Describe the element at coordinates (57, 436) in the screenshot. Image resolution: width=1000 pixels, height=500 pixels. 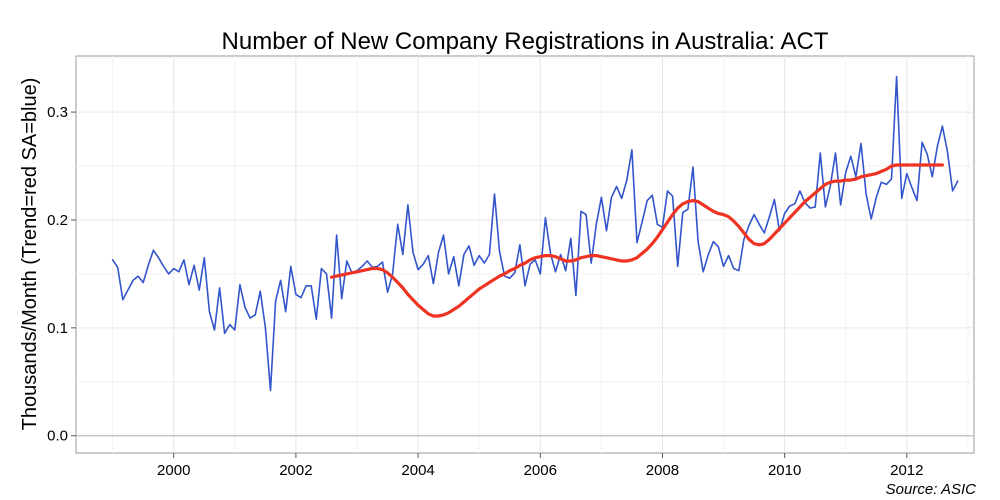
I see `y-tick-label: 0.0` at that location.